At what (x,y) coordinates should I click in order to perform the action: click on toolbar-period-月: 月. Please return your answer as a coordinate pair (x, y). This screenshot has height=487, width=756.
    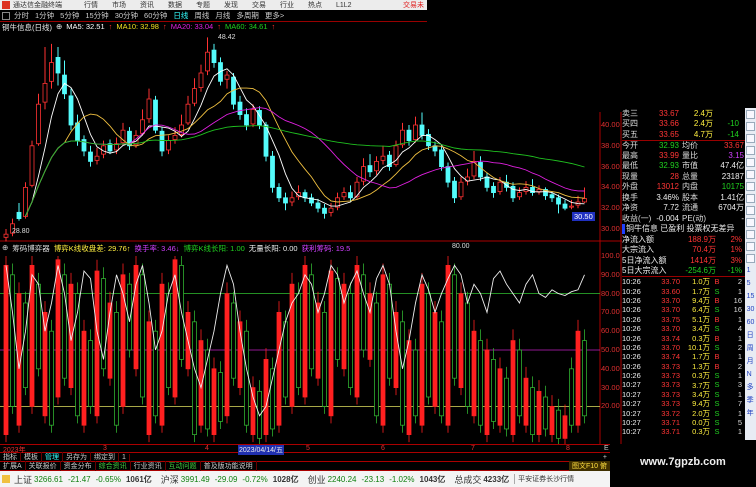
    Looking at the image, I should click on (750, 361).